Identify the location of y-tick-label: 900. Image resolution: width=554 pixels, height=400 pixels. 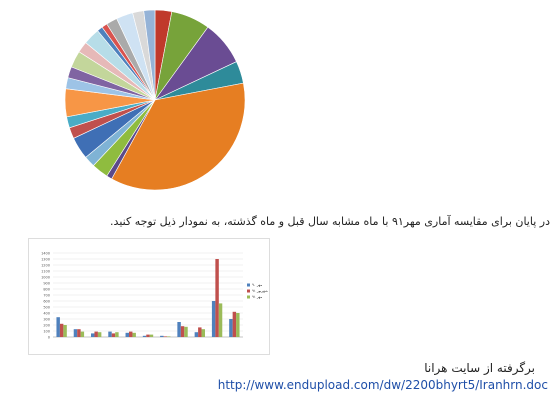
(46, 284).